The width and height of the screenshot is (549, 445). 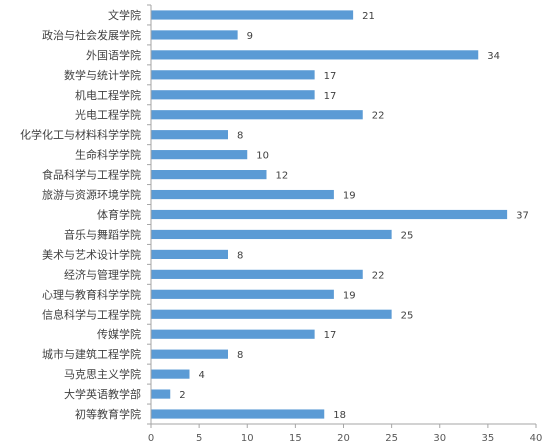 What do you see at coordinates (80, 135) in the screenshot?
I see `category-label: 化学化工与材料科学学院` at bounding box center [80, 135].